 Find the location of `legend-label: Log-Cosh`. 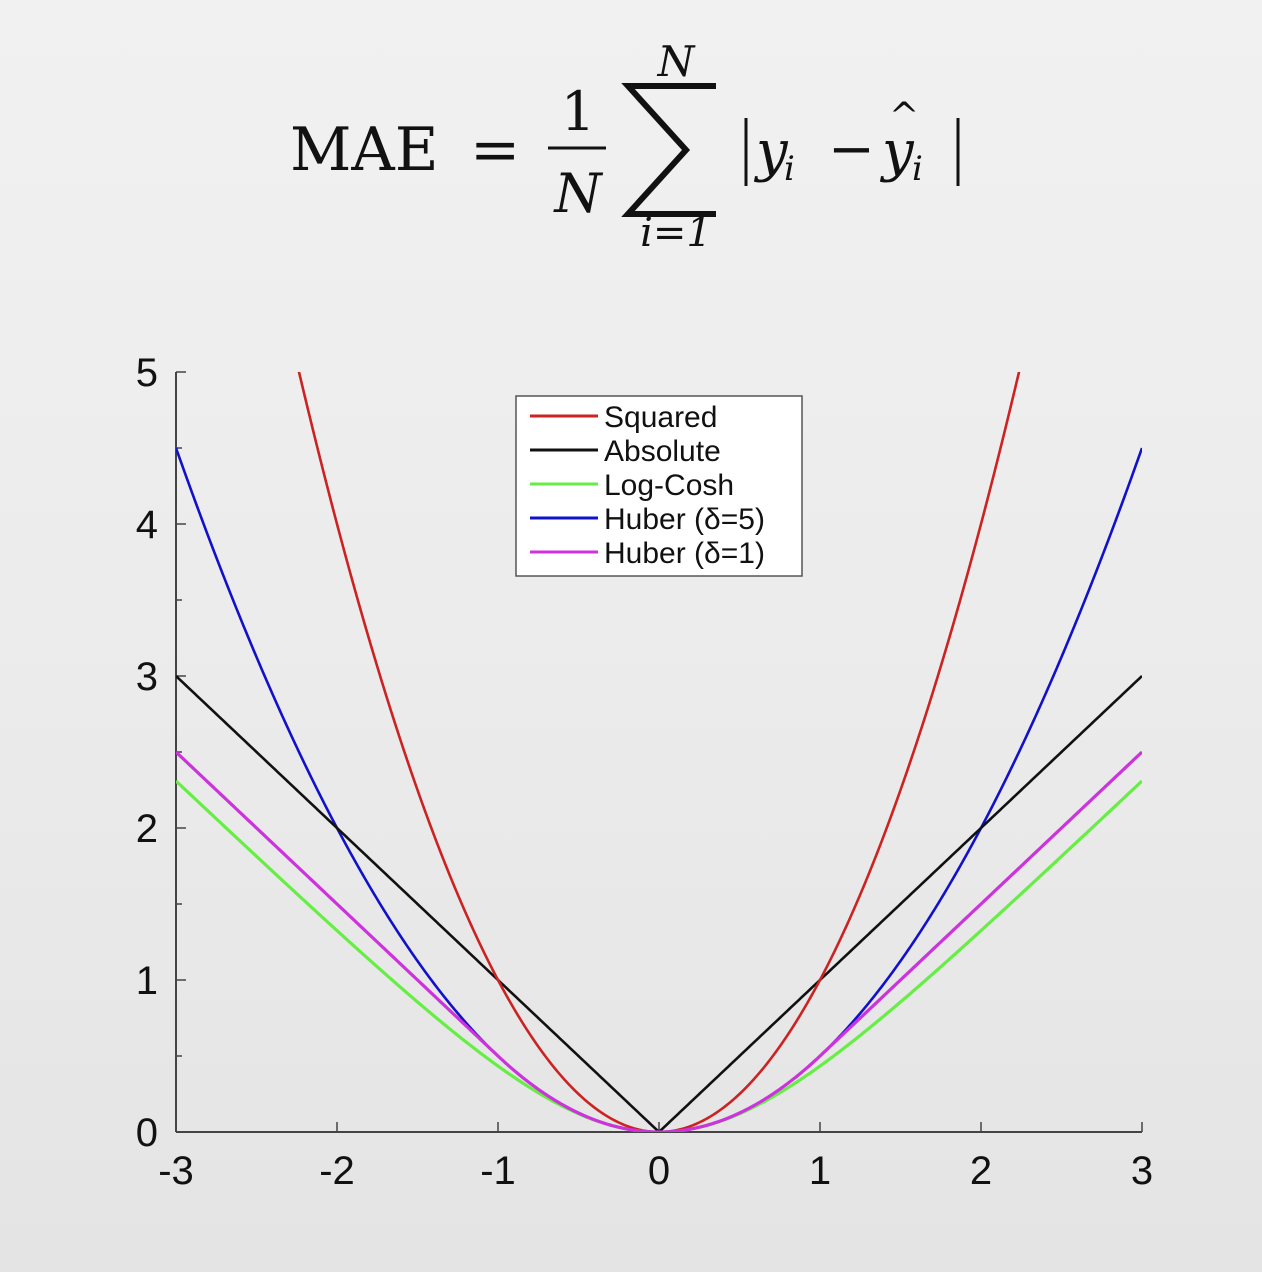

legend-label: Log-Cosh is located at coordinates (669, 485).